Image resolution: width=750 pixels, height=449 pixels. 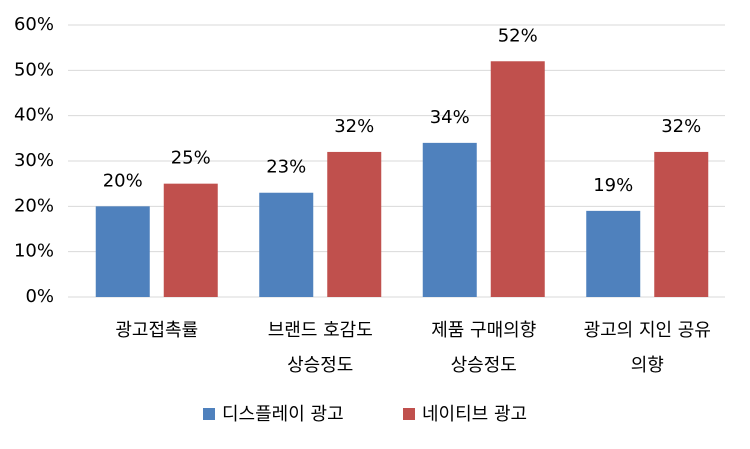 I want to click on x-tick-label: 브랜드 호감도, so click(x=320, y=330).